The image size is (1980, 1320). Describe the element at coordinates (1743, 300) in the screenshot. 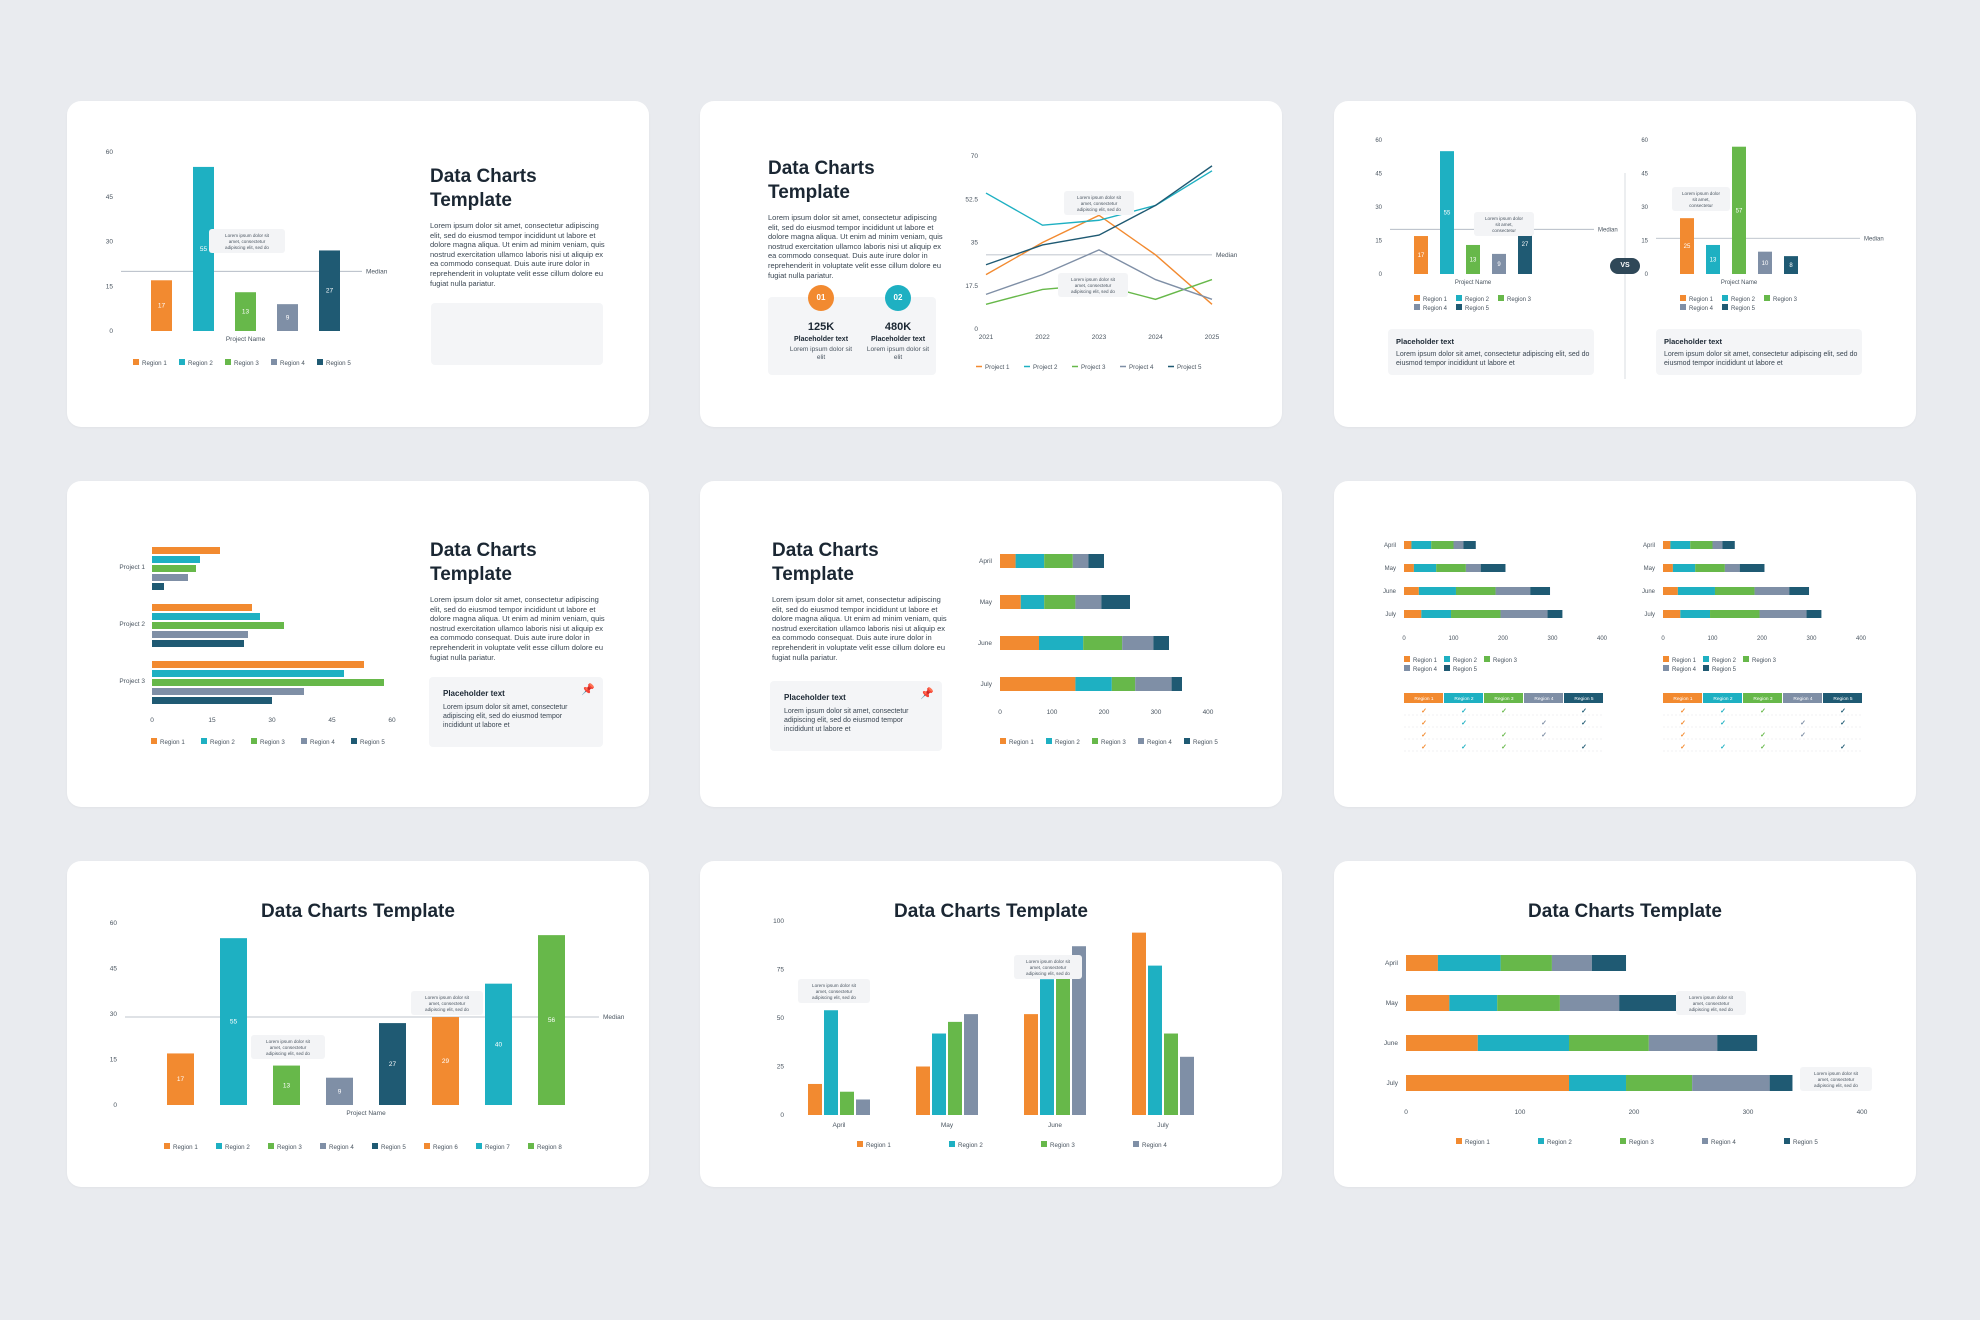

I see `legend-label: Region 2` at that location.